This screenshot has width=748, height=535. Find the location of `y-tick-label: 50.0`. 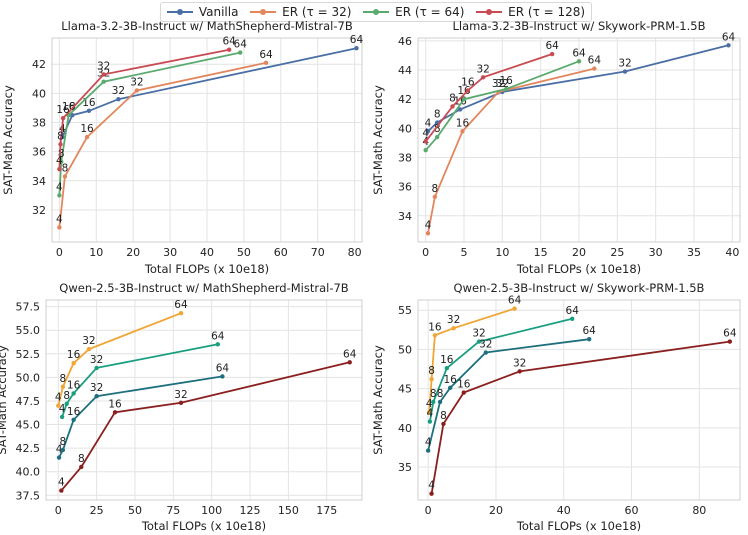

y-tick-label: 50.0 is located at coordinates (28, 377).